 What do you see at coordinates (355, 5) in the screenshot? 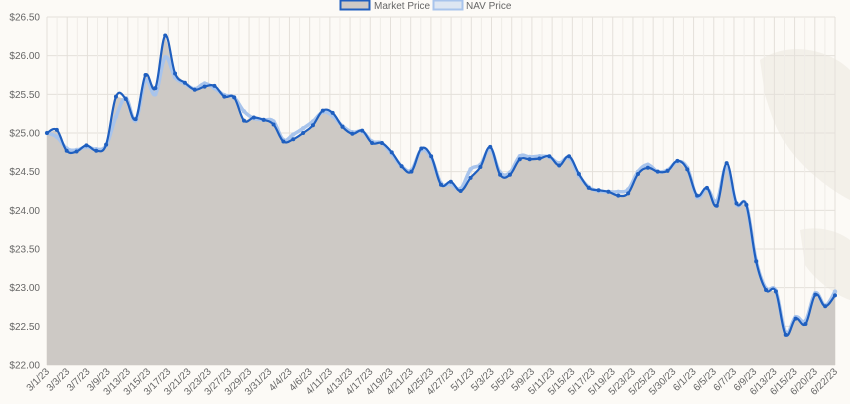
I see `legend-swatch-market-price` at bounding box center [355, 5].